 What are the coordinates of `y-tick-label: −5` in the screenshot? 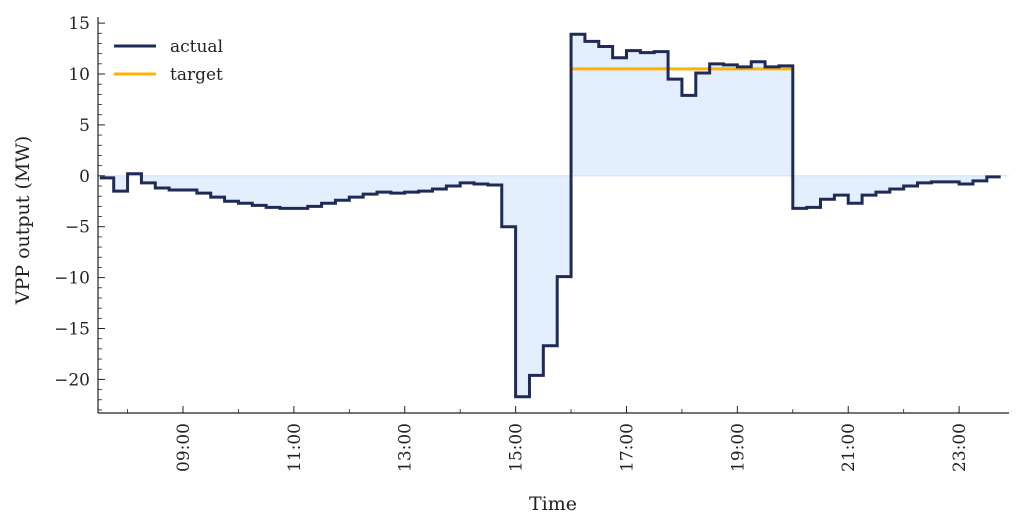 It's located at (77, 228).